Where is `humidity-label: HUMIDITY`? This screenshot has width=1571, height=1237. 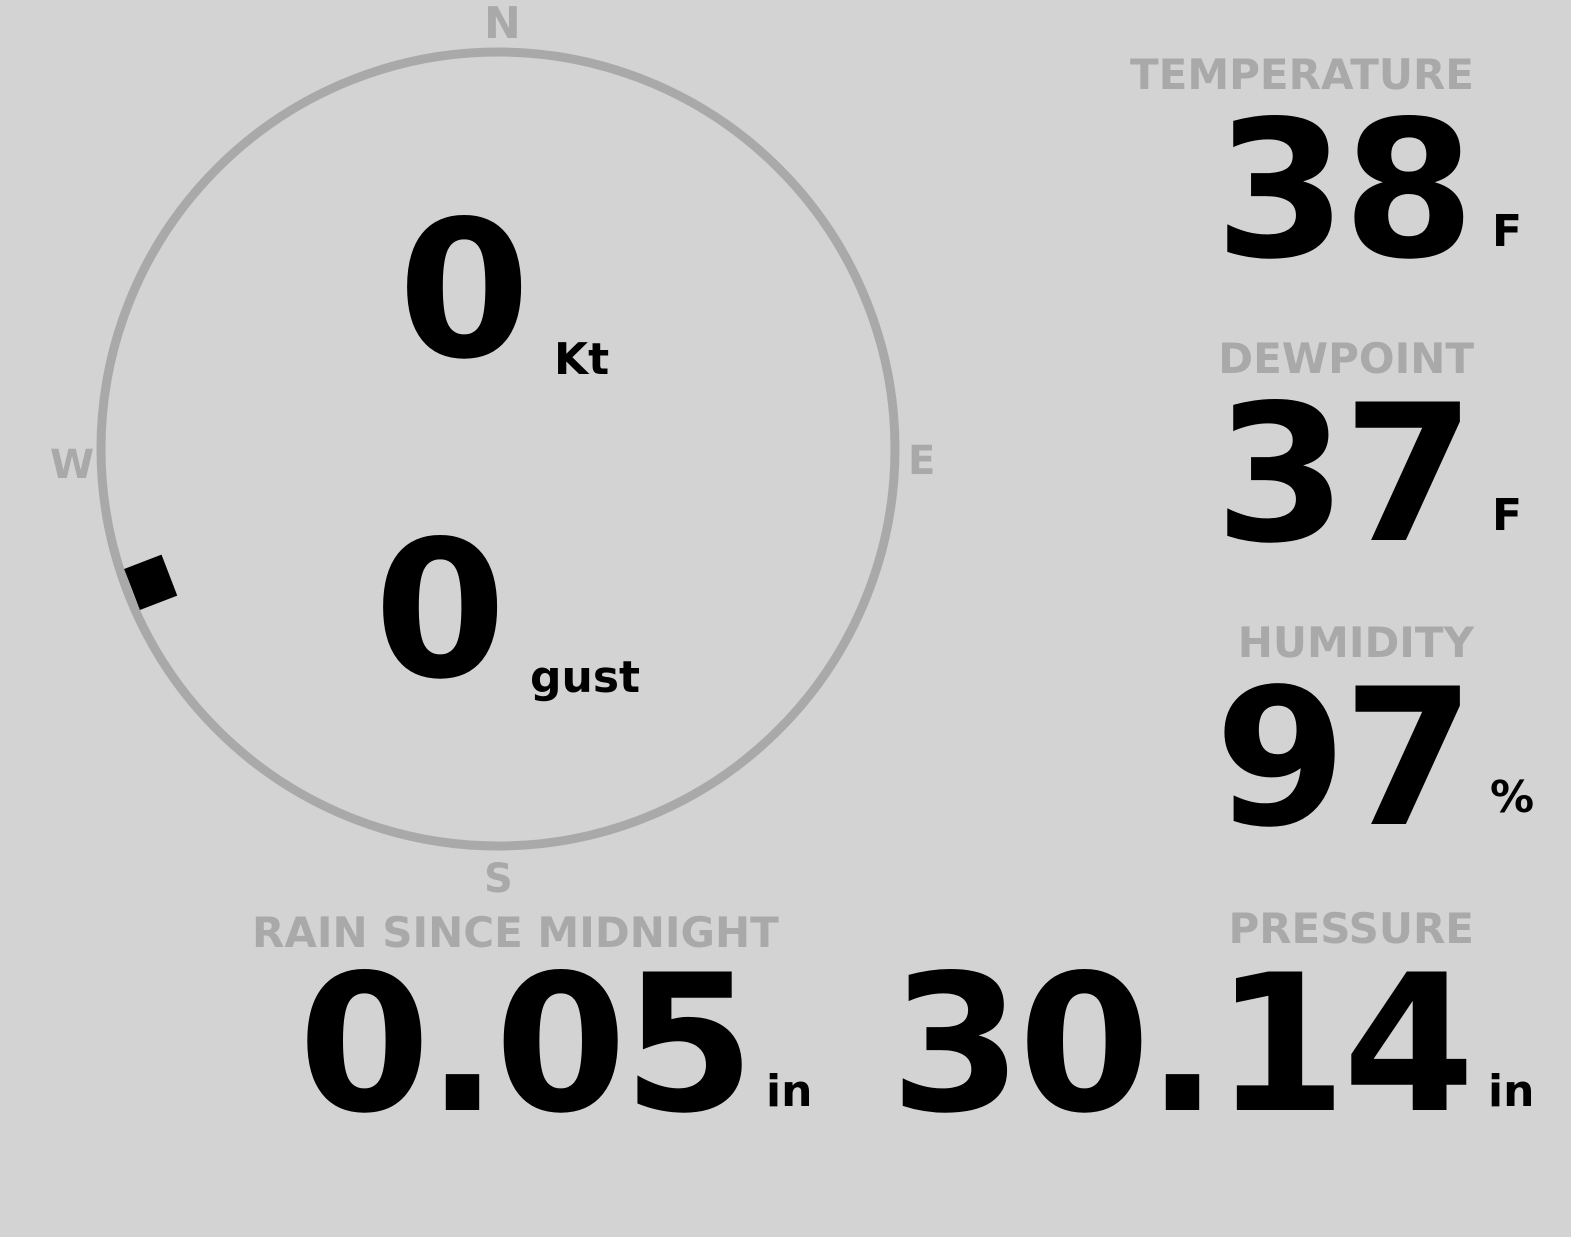
humidity-label: HUMIDITY is located at coordinates (1355, 642).